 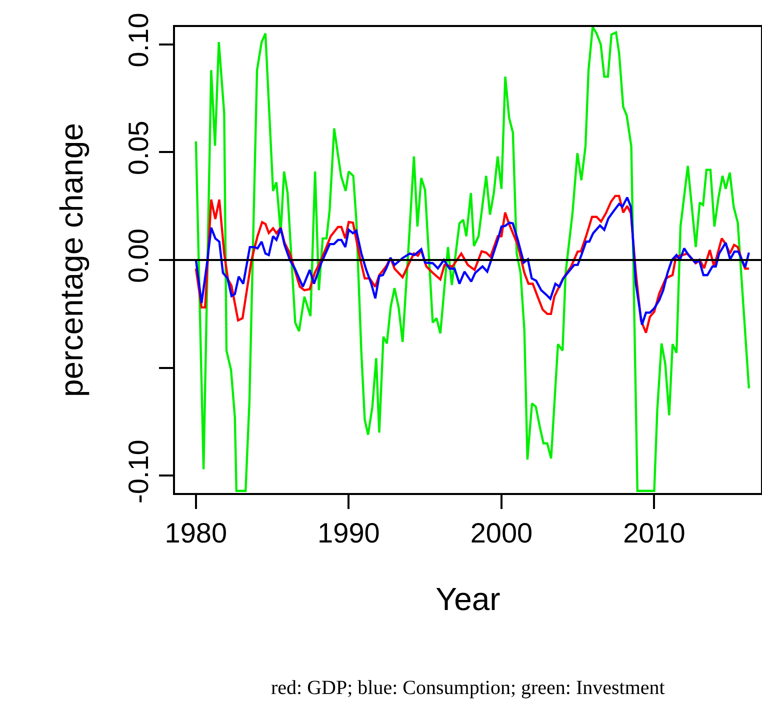 I want to click on x-axis-title: Year, so click(x=468, y=599).